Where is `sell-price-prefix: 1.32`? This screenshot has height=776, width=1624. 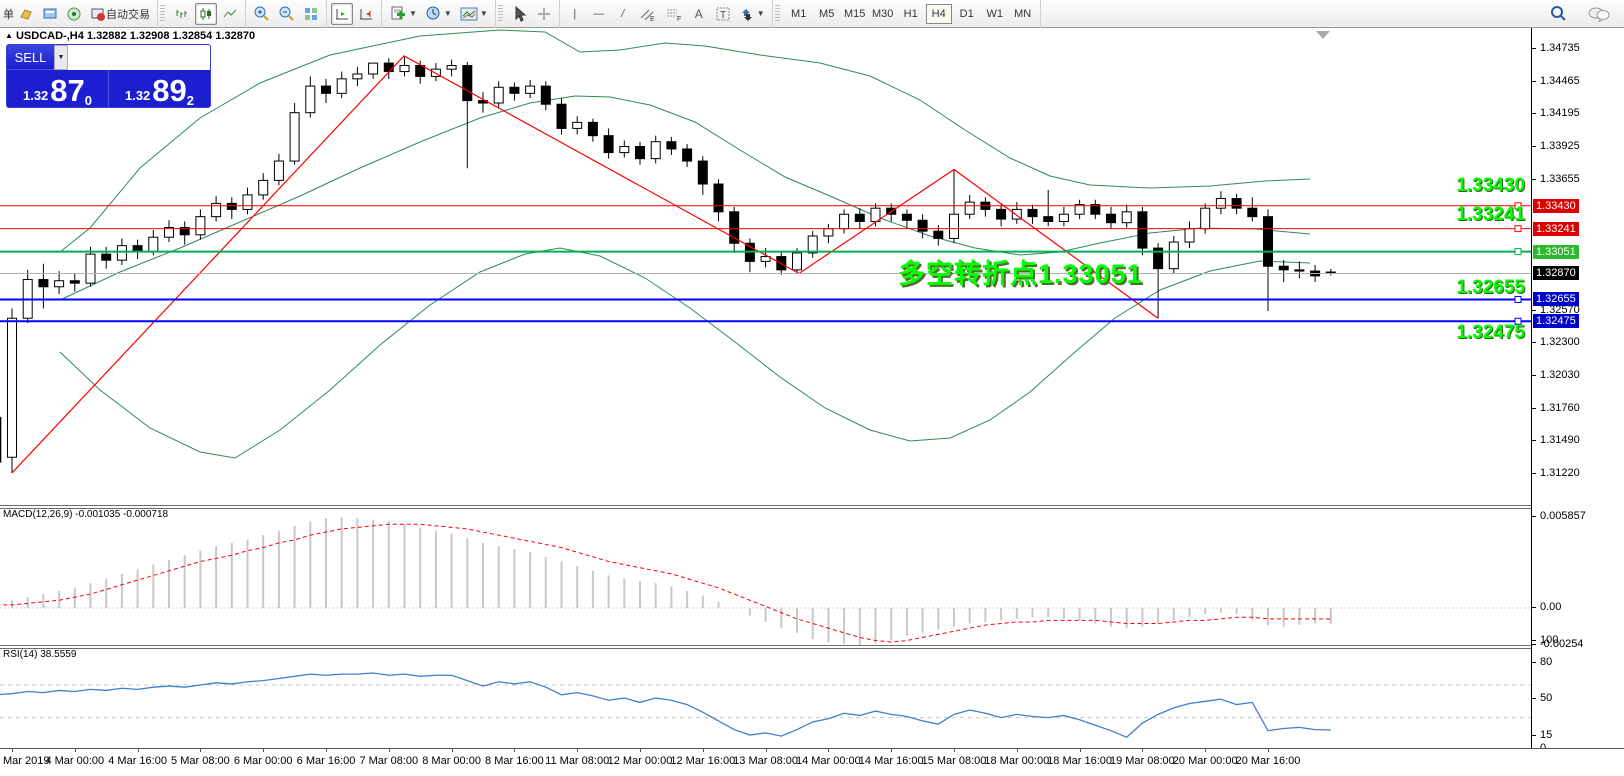
sell-price-prefix: 1.32 is located at coordinates (35, 95).